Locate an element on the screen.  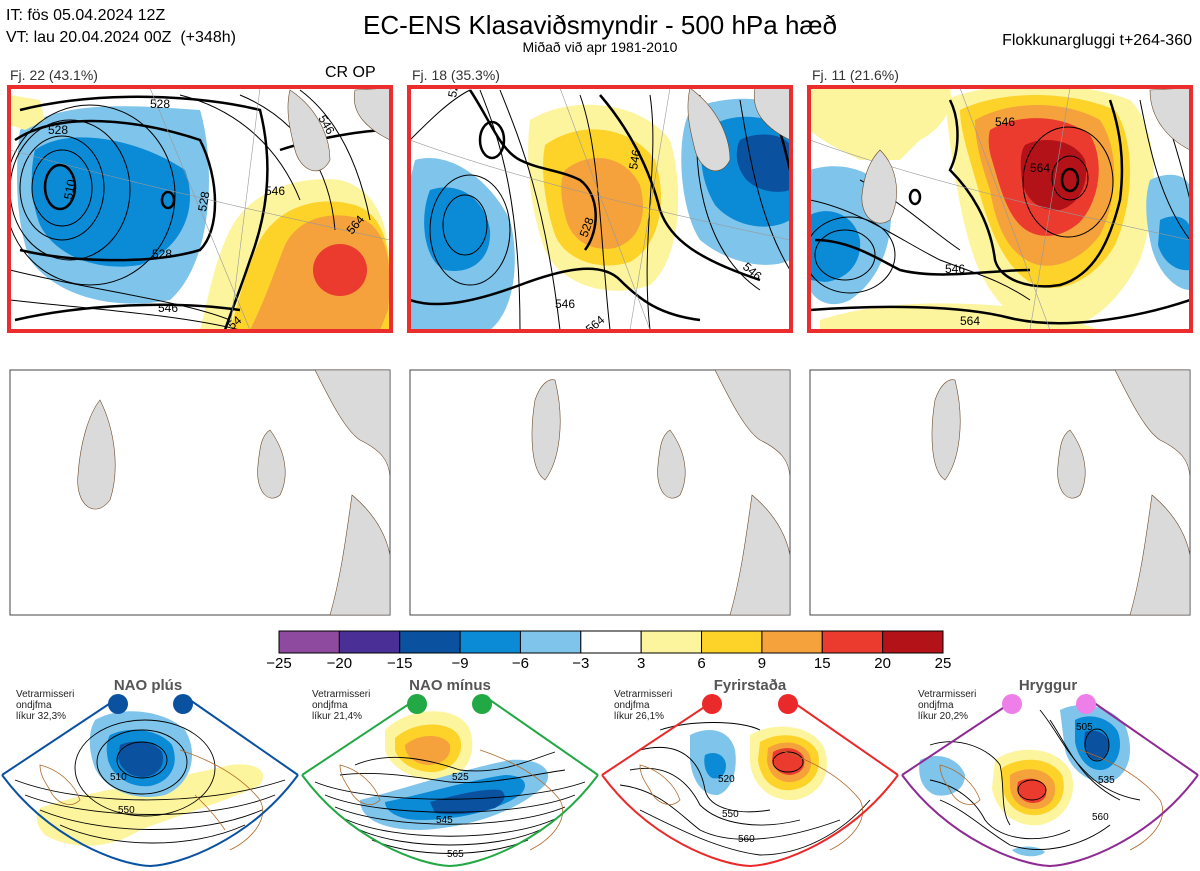
contour-label: 565 is located at coordinates (455, 854).